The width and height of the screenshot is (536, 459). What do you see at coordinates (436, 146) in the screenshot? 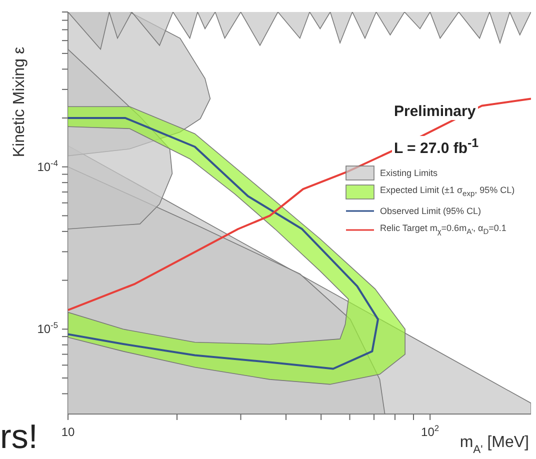
I see `annotation: L = 27.0 fb$^{-1}$` at bounding box center [436, 146].